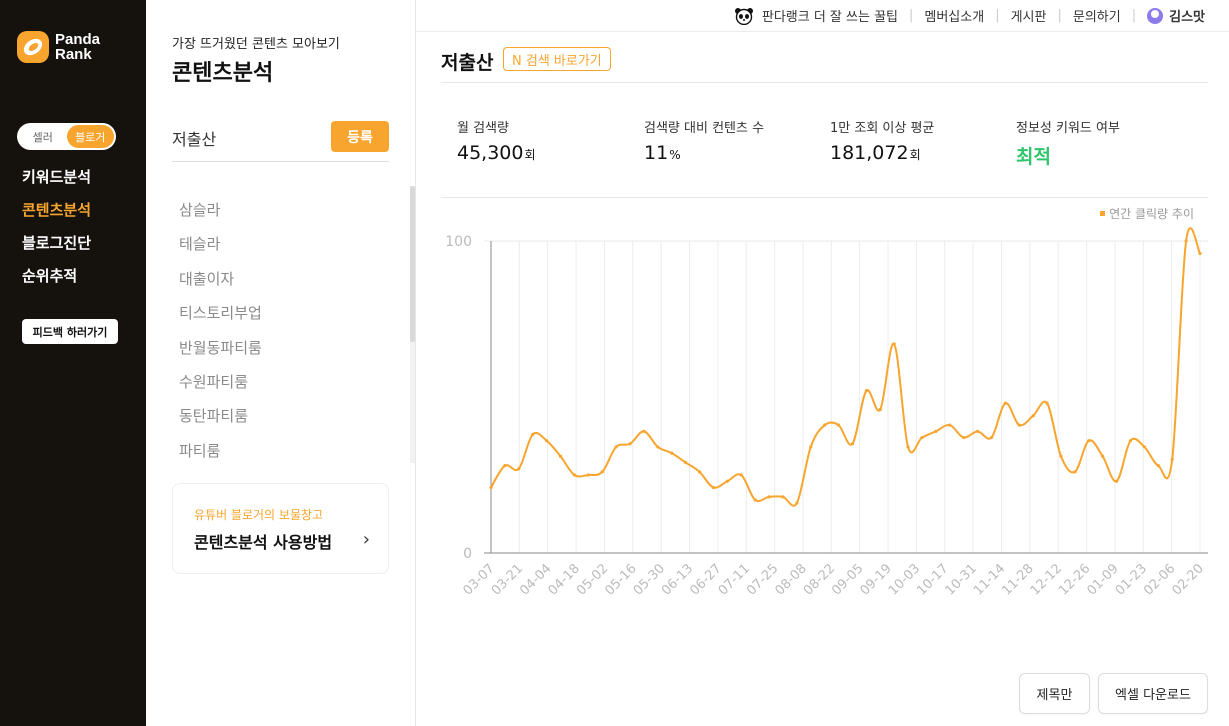 Image resolution: width=1229 pixels, height=726 pixels. I want to click on keyword-title: 저출산, so click(467, 63).